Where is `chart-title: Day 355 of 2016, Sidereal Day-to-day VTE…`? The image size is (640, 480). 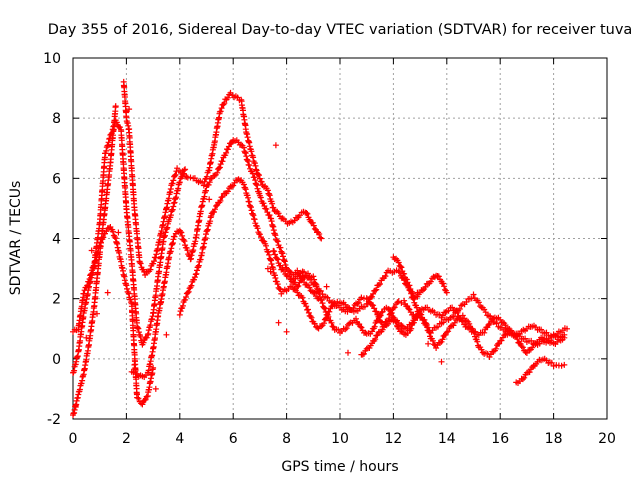
chart-title: Day 355 of 2016, Sidereal Day-to-day VTE… is located at coordinates (340, 30).